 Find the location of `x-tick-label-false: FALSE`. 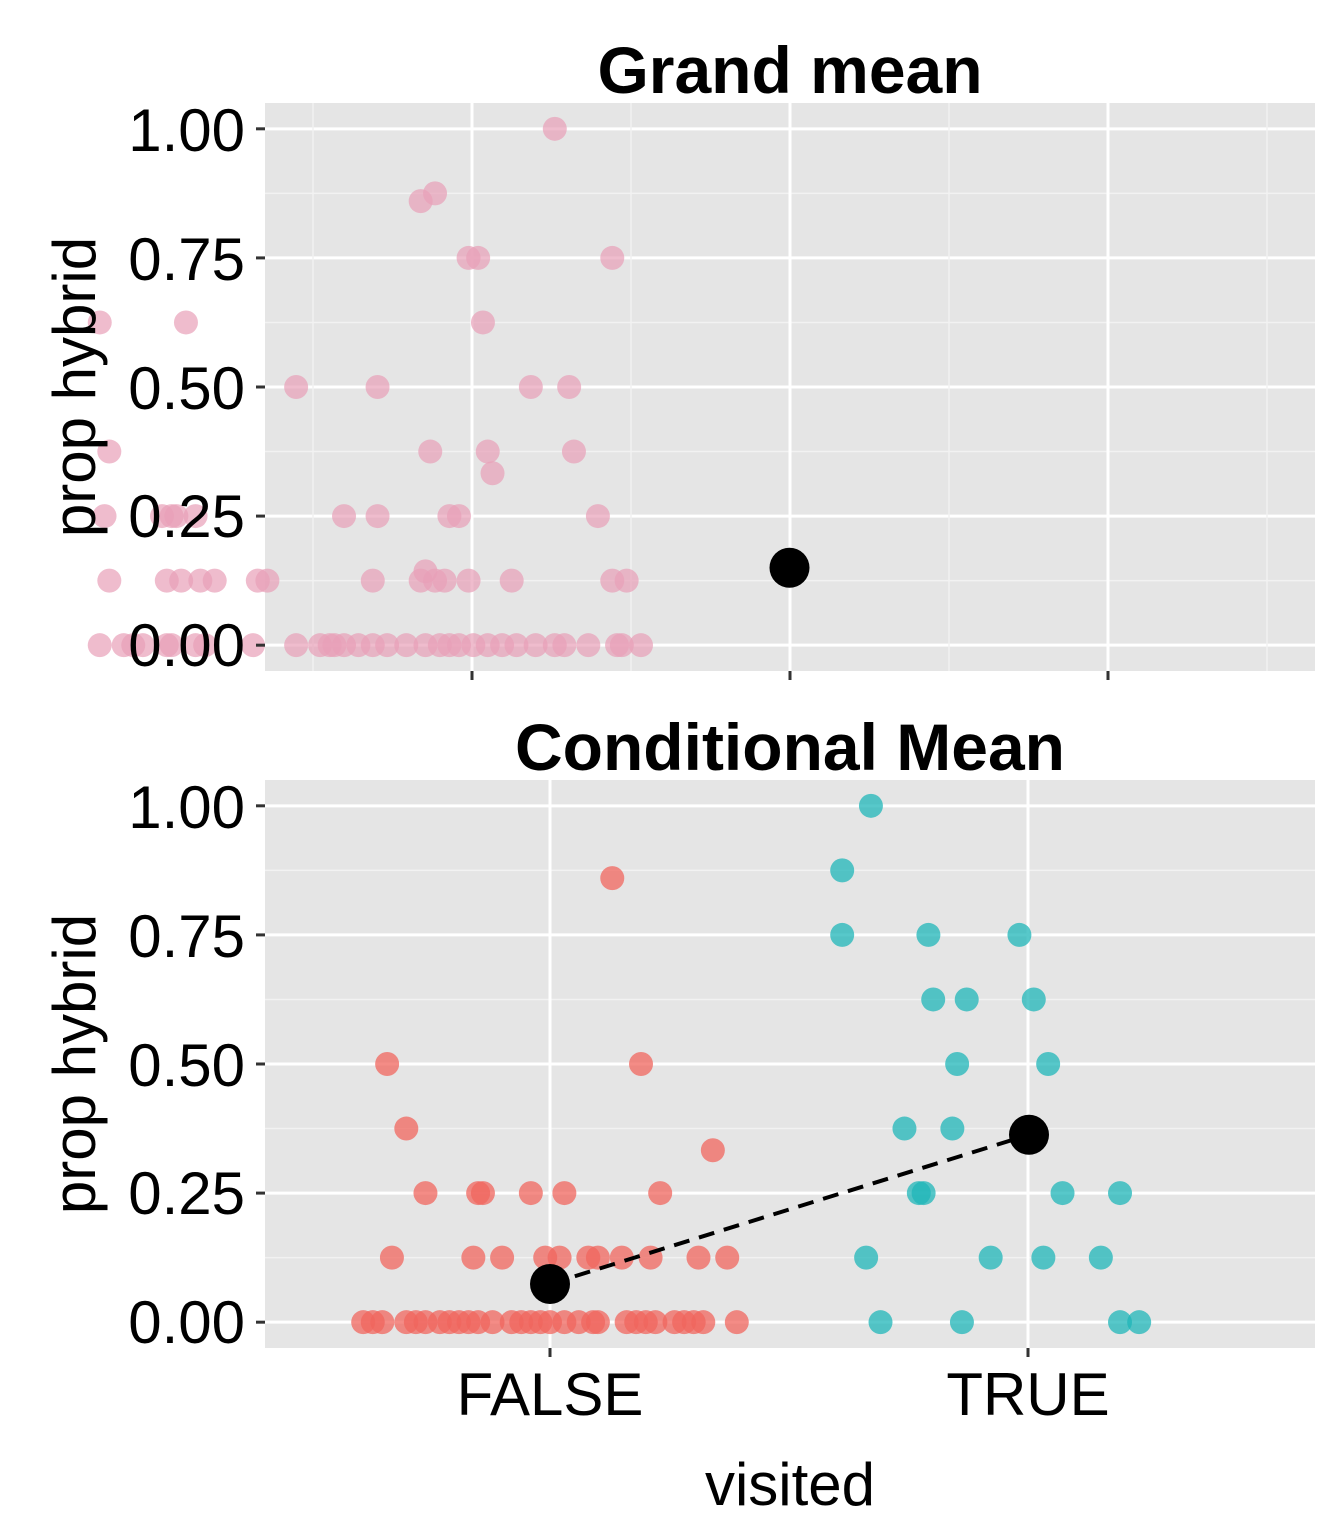

x-tick-label-false: FALSE is located at coordinates (550, 1394).